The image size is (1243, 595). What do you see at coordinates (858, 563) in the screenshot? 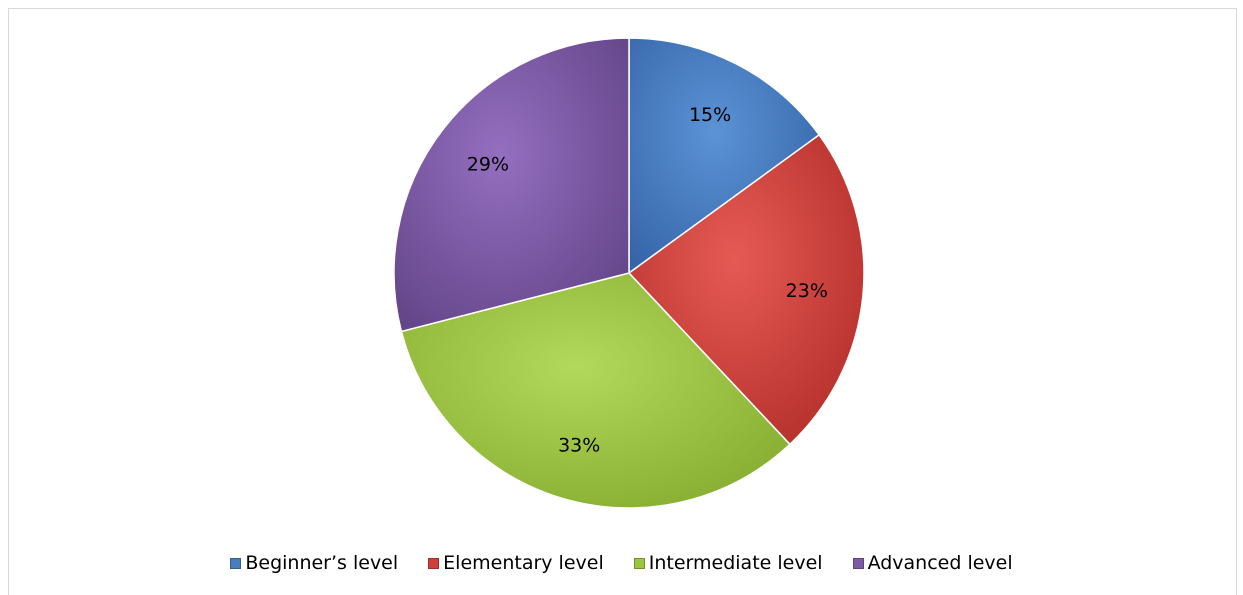
I see `legend-swatch-advanced` at bounding box center [858, 563].